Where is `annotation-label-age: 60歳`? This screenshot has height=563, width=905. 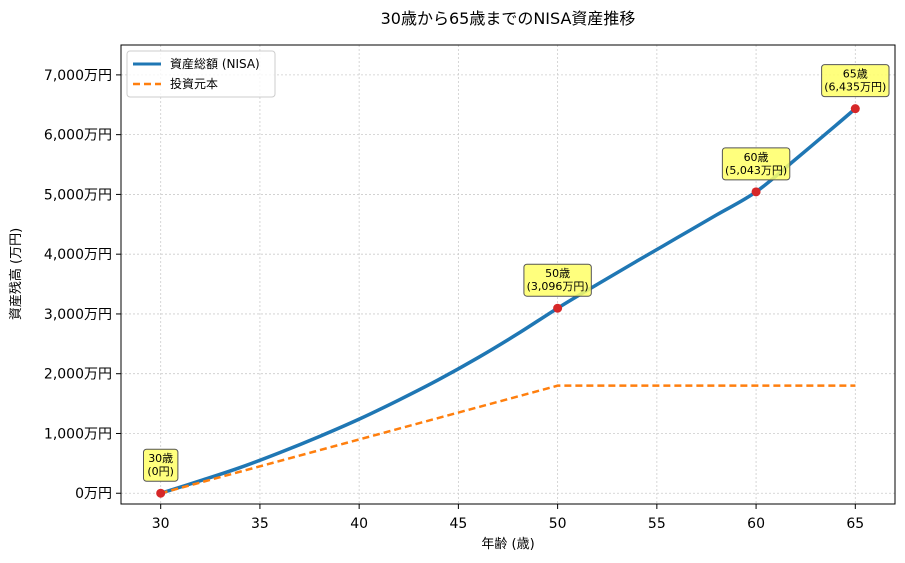
annotation-label-age: 60歳 is located at coordinates (756, 157).